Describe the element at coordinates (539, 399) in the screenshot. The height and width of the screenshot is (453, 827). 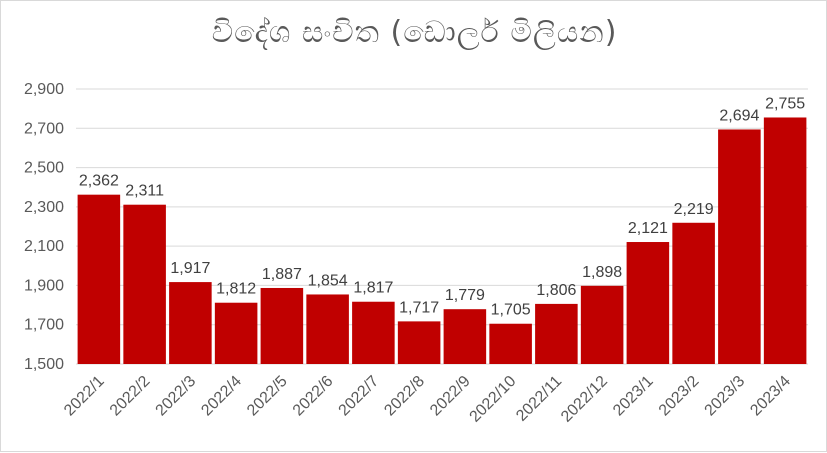
I see `x-tick-label: 2022/11` at that location.